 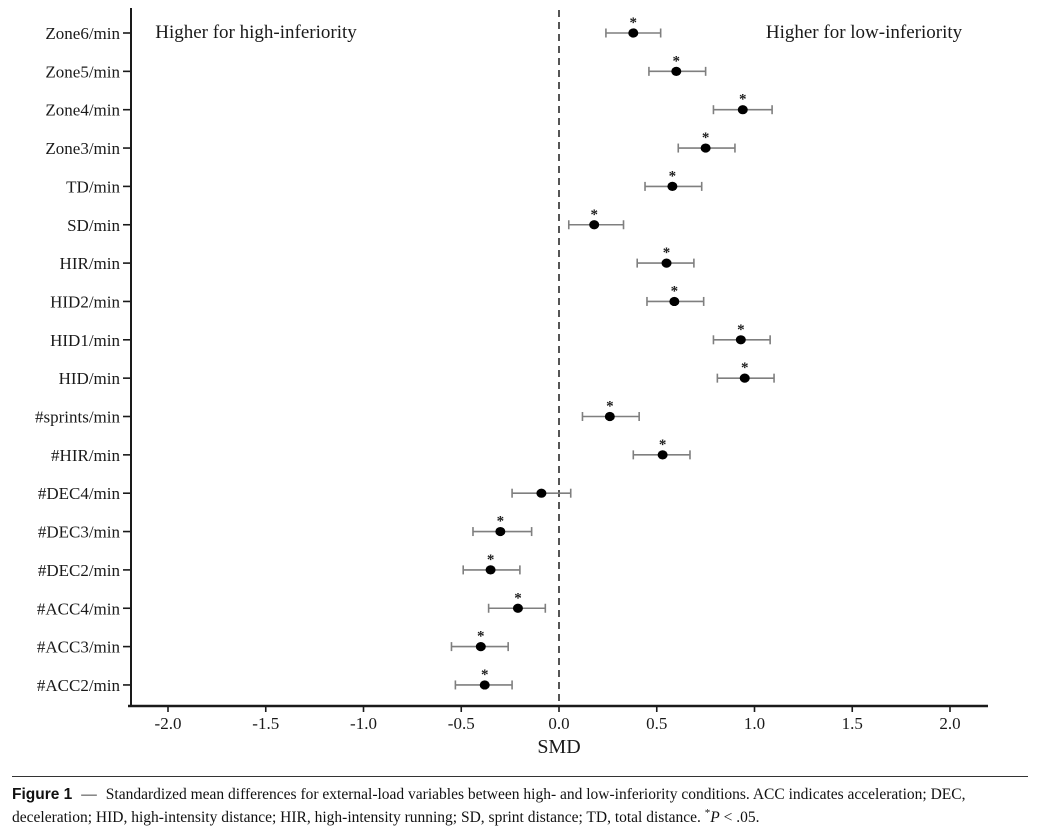 I want to click on x-tick-label: 0.0, so click(x=558, y=723).